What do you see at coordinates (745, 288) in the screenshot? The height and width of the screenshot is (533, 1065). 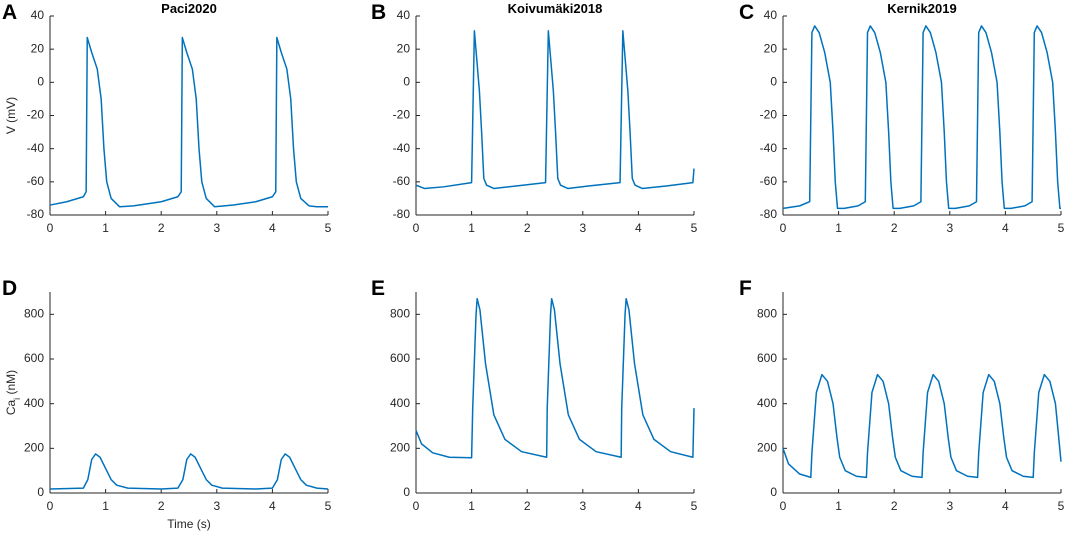 I see `panel-letter: F` at bounding box center [745, 288].